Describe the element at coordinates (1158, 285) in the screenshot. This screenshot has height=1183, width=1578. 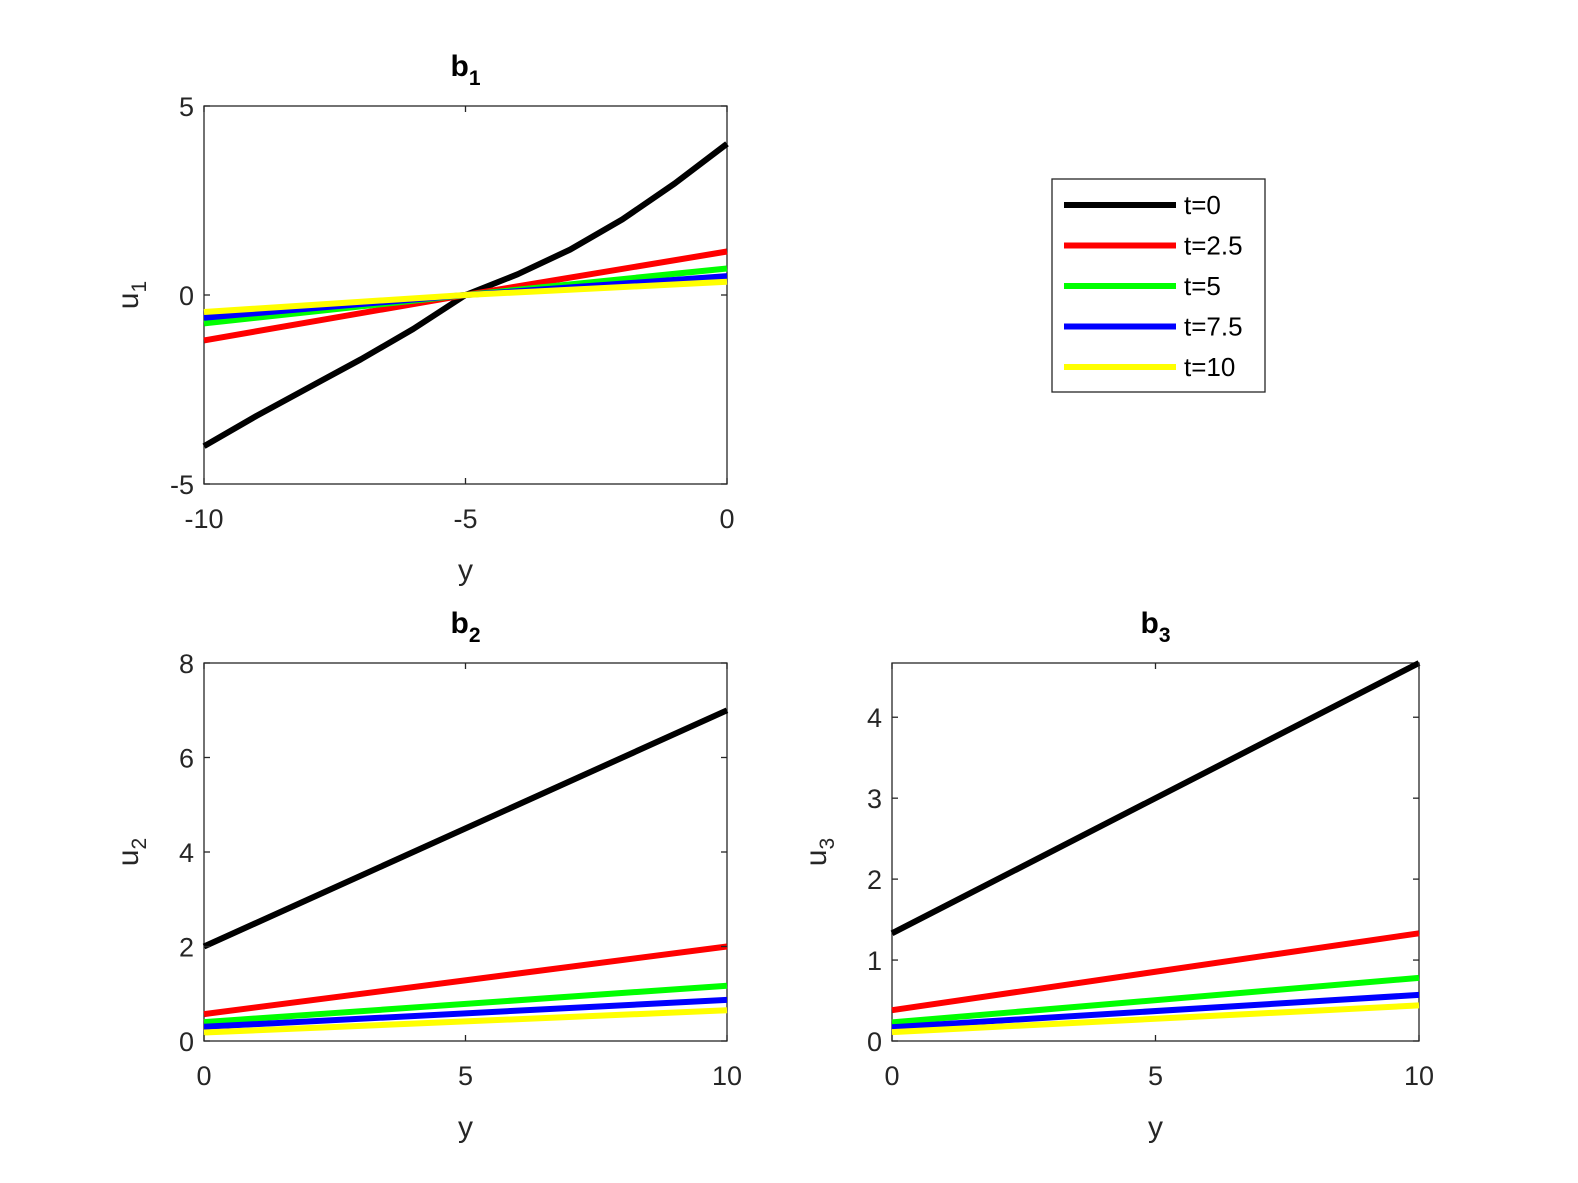
I see `legend: t=0 t=2.5 t=5 t=7.5 t=10` at that location.